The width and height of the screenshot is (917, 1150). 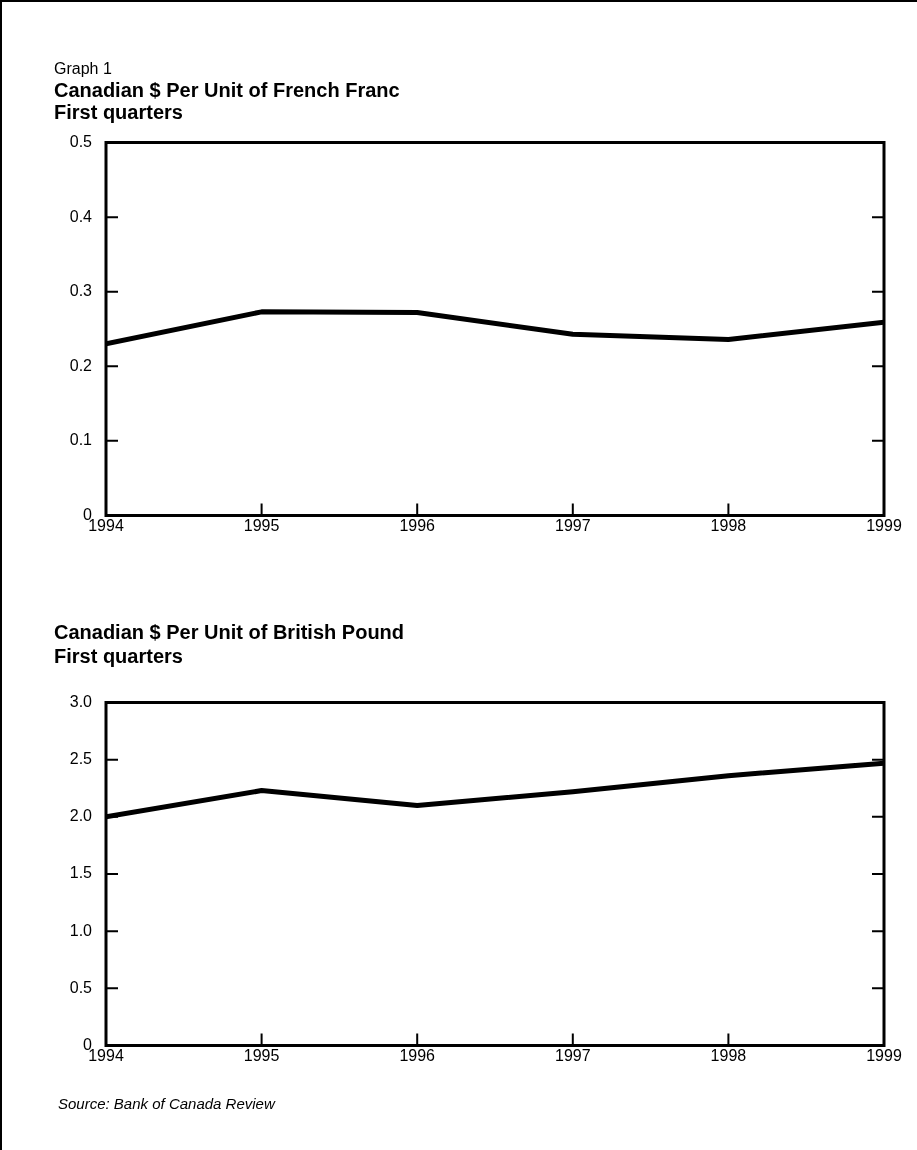 What do you see at coordinates (81, 440) in the screenshot?
I see `y-tick-label: 0.1` at bounding box center [81, 440].